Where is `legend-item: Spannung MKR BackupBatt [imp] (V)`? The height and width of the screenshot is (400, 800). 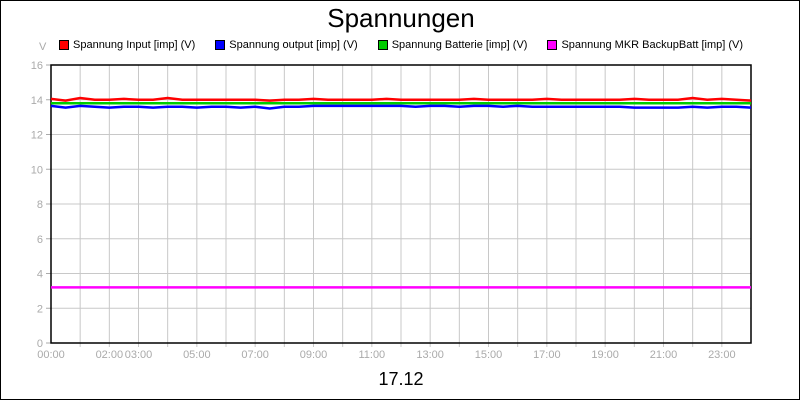 legend-item: Spannung MKR BackupBatt [imp] (V) is located at coordinates (645, 45).